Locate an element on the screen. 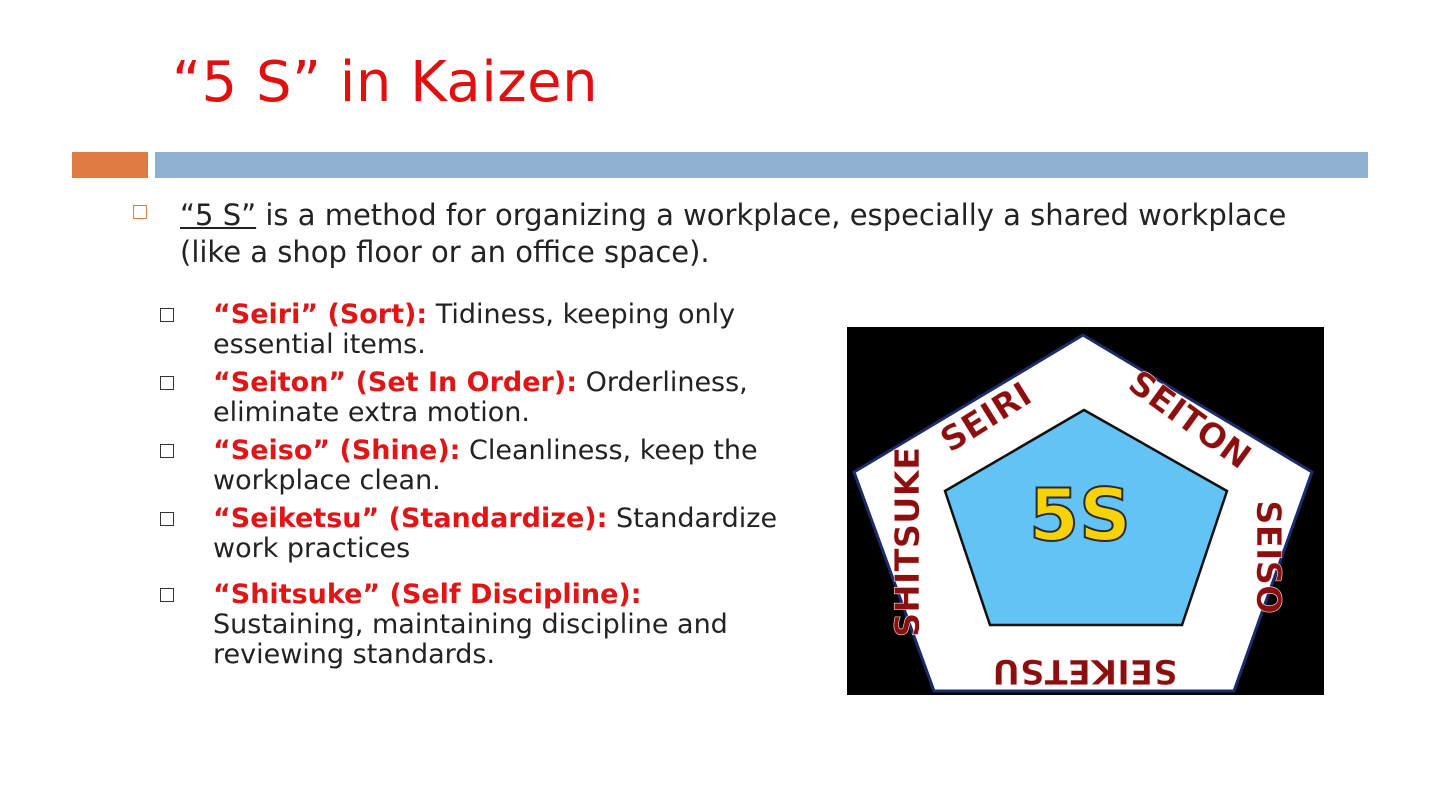  item-term: “Seiketsu” (Standardize): is located at coordinates (410, 518).